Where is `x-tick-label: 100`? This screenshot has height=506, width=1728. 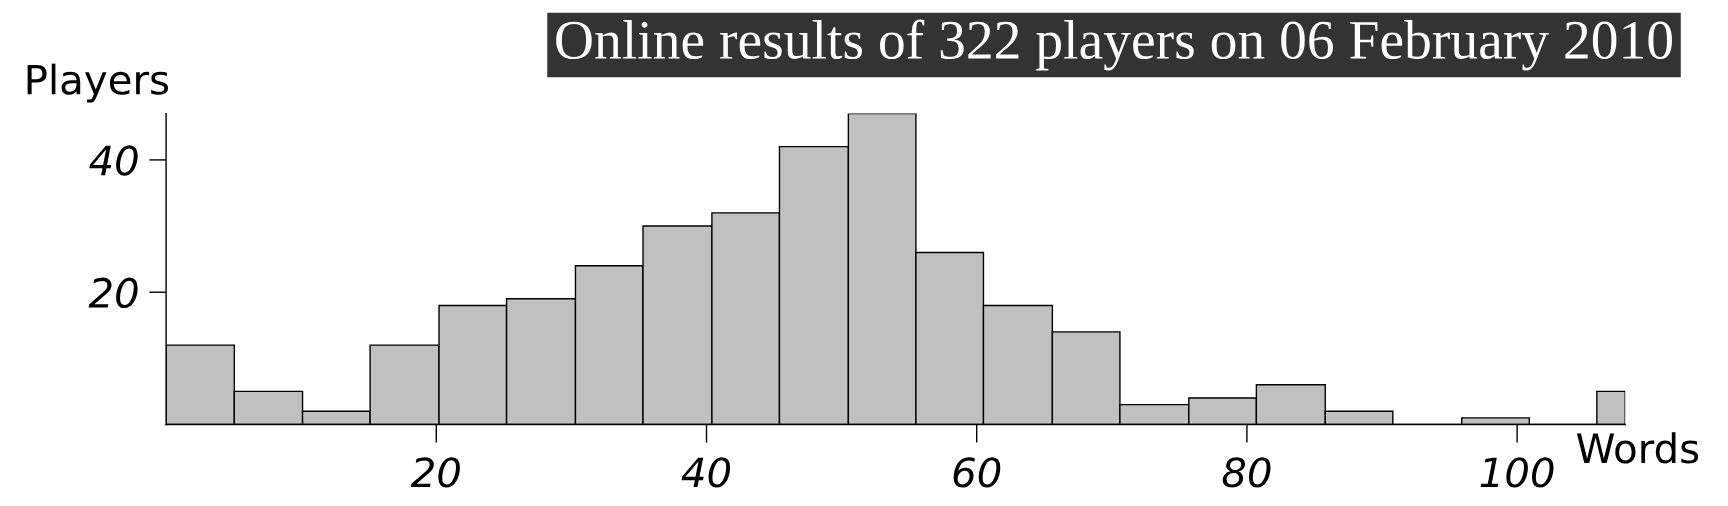 x-tick-label: 100 is located at coordinates (1517, 472).